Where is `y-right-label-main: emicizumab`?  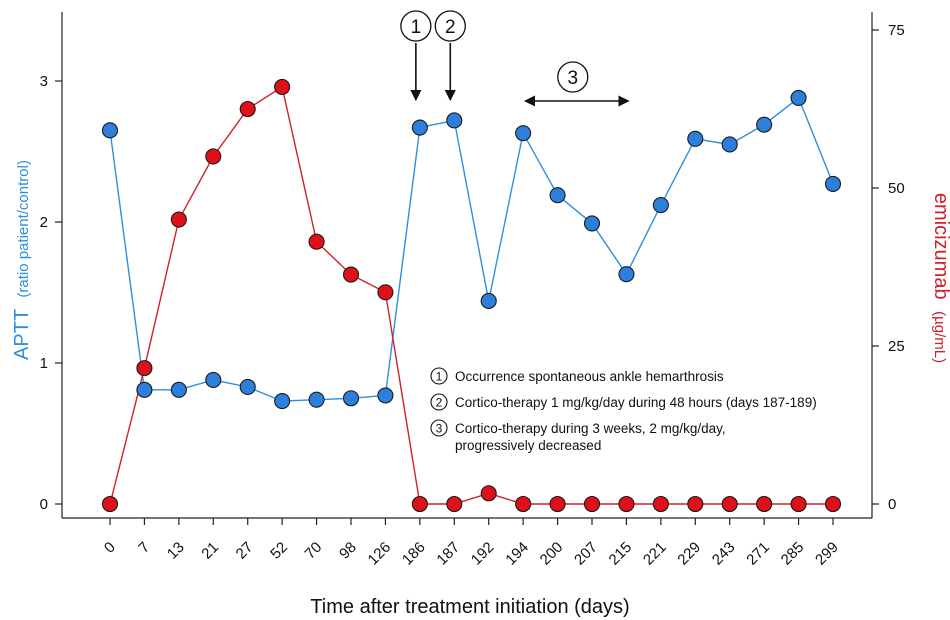 y-right-label-main: emicizumab is located at coordinates (940, 246).